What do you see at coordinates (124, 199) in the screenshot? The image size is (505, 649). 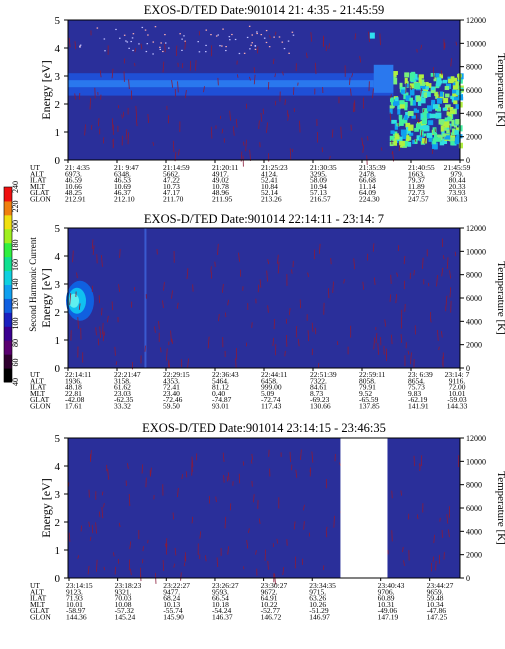 I see `orbit-value: 212.10` at bounding box center [124, 199].